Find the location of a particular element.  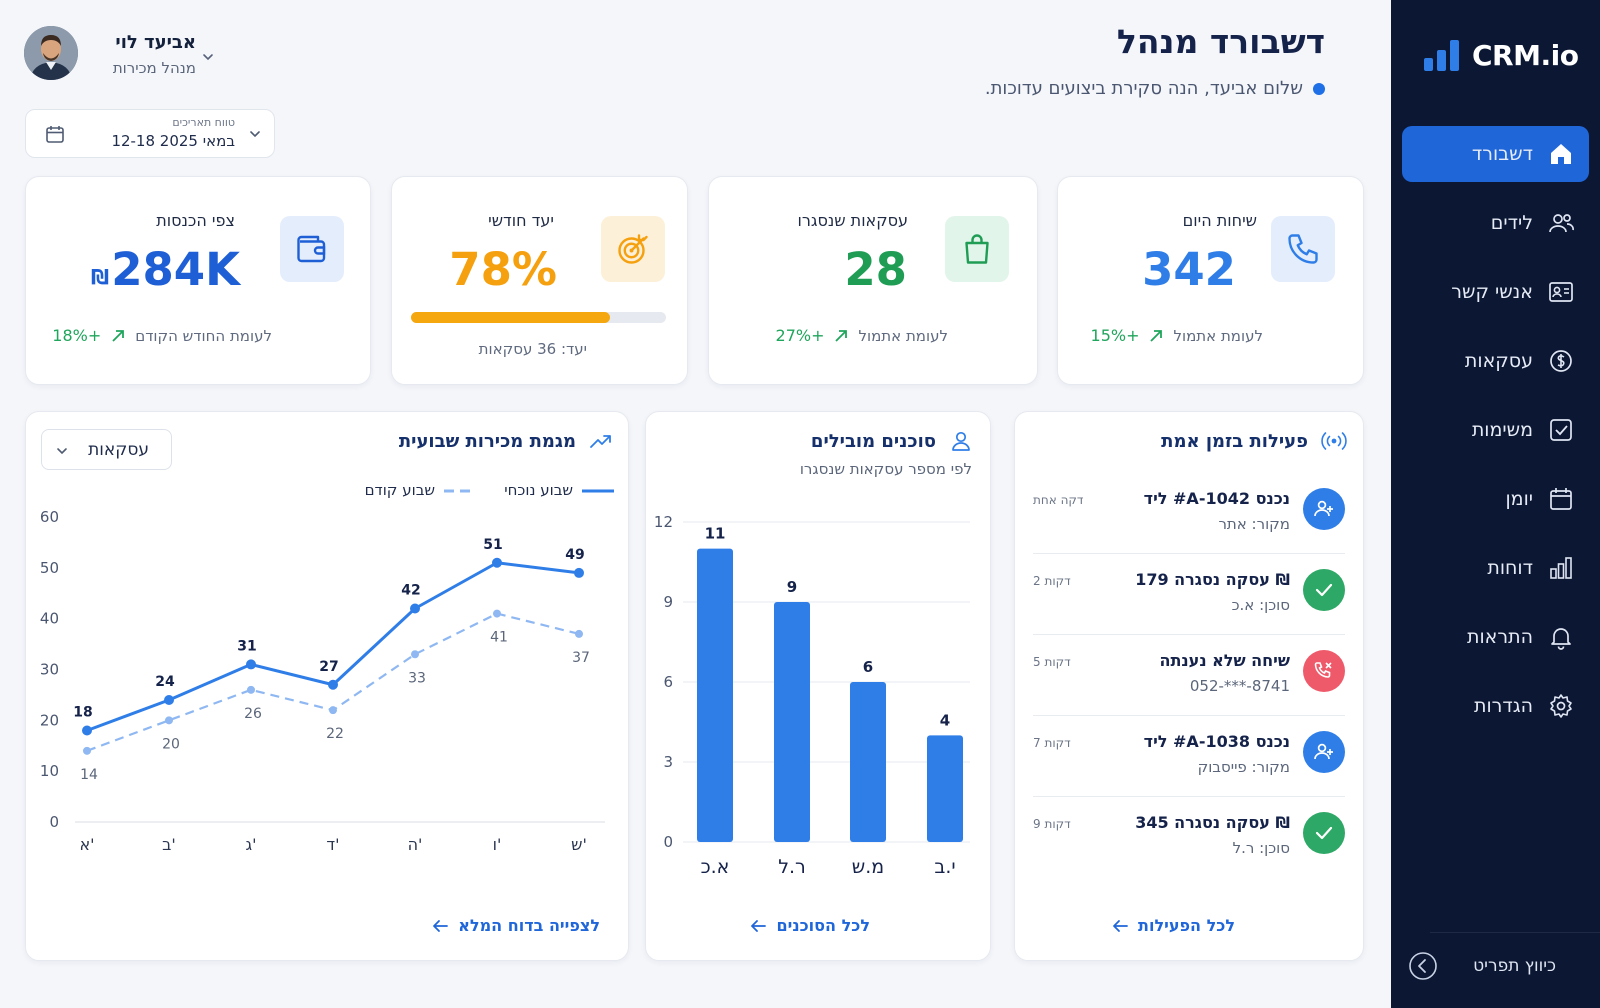

collapse-menu-button: כיווץ תפריט is located at coordinates (1488, 966).